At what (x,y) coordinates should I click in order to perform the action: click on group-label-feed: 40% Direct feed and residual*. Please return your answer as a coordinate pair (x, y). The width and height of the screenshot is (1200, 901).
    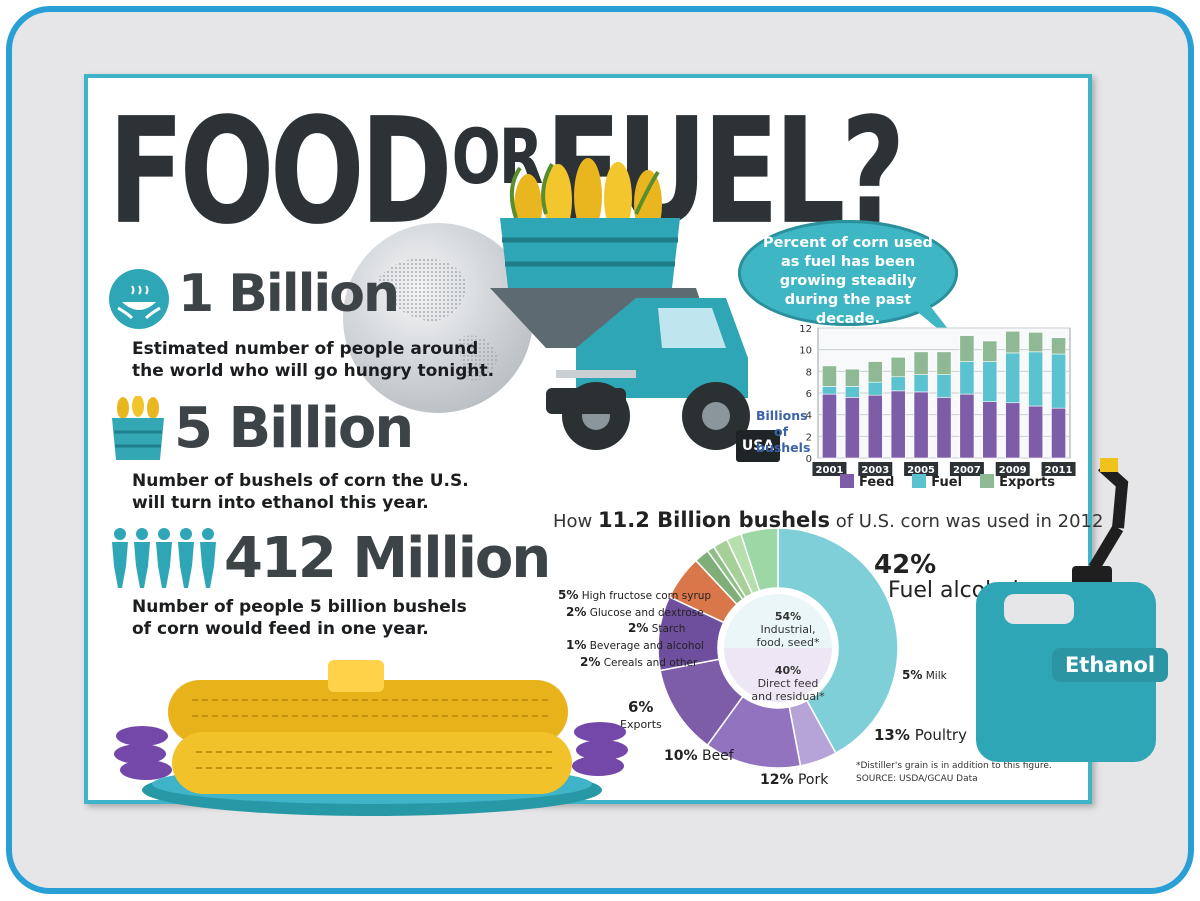
    Looking at the image, I should click on (788, 683).